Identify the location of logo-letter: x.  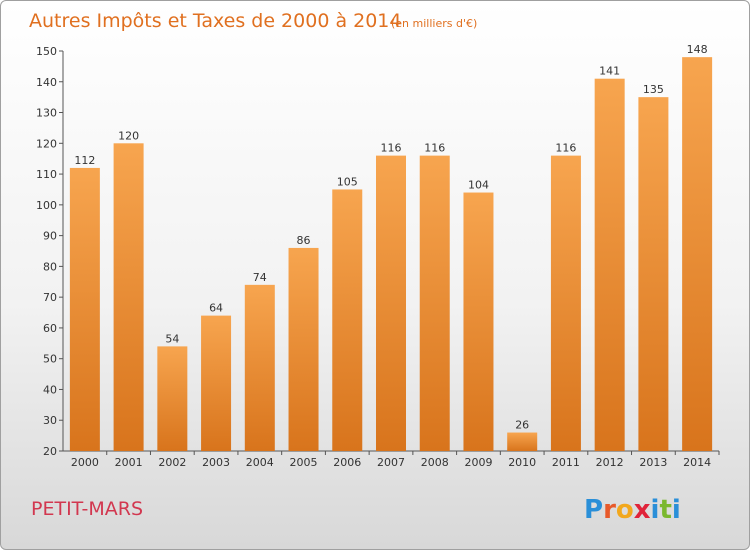
(642, 510).